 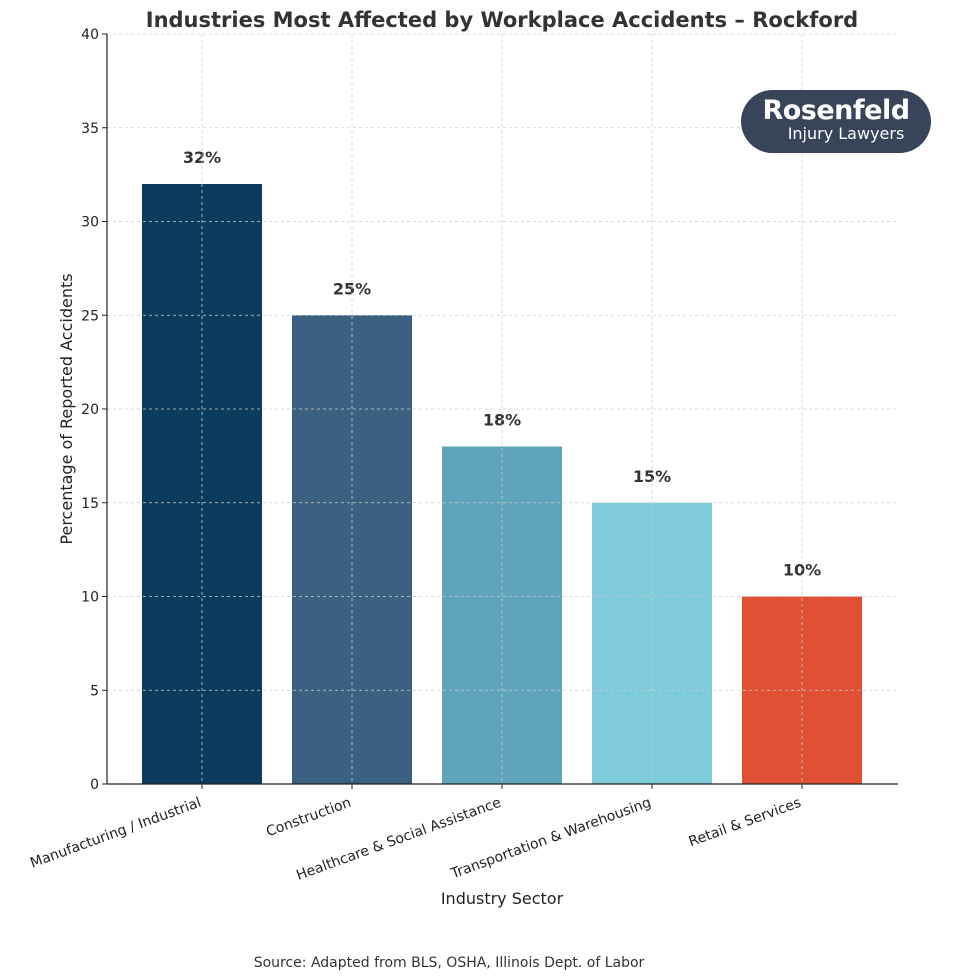 What do you see at coordinates (202, 157) in the screenshot?
I see `data-label: 32%` at bounding box center [202, 157].